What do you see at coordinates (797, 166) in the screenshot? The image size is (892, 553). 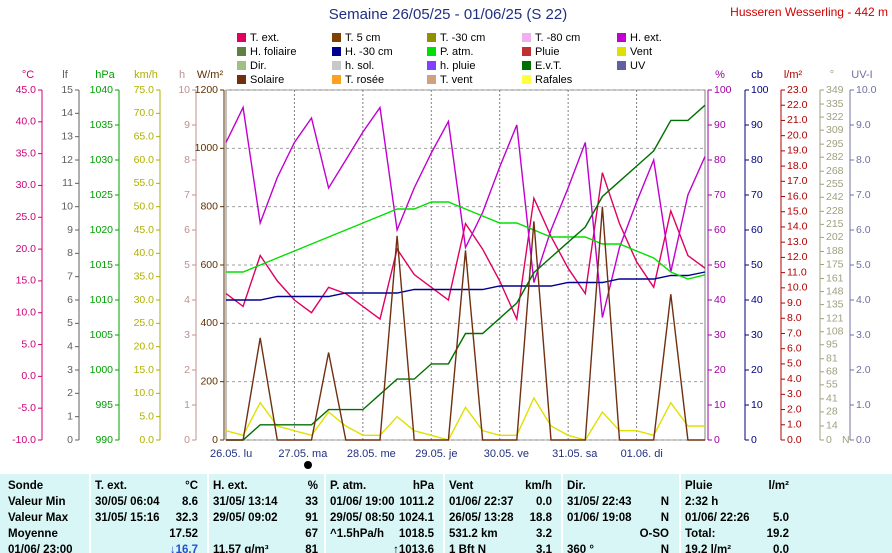 I see `tick-label: 18.0` at bounding box center [797, 166].